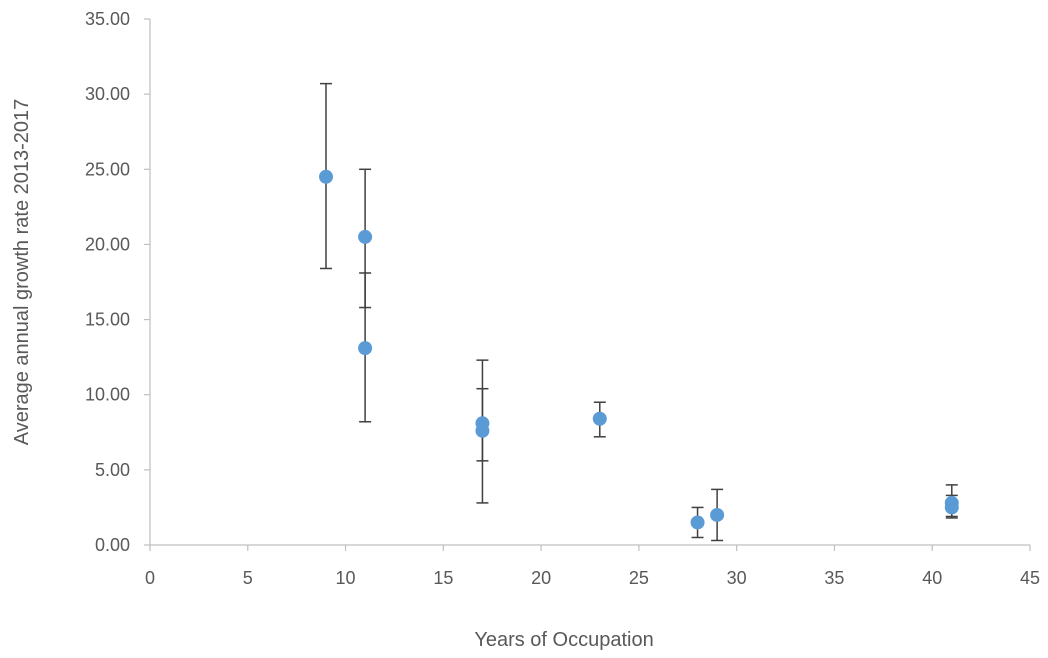 The height and width of the screenshot is (658, 1048). Describe the element at coordinates (563, 640) in the screenshot. I see `x-axis-title: Years of Occupation` at that location.